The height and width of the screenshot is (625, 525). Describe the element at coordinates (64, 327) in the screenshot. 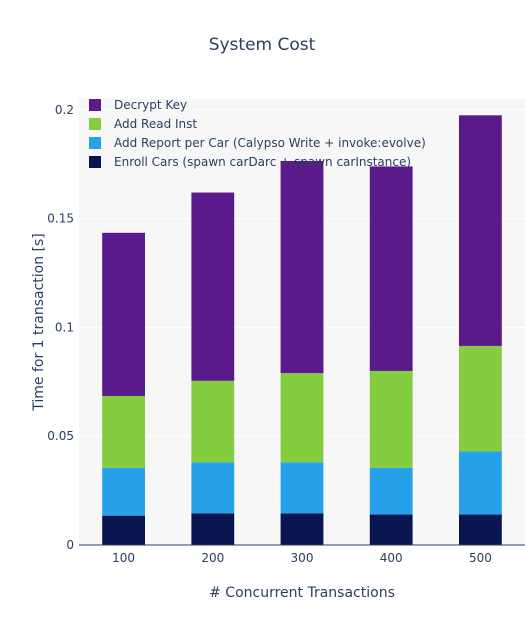

I see `y-tick-label: 0.1` at that location.